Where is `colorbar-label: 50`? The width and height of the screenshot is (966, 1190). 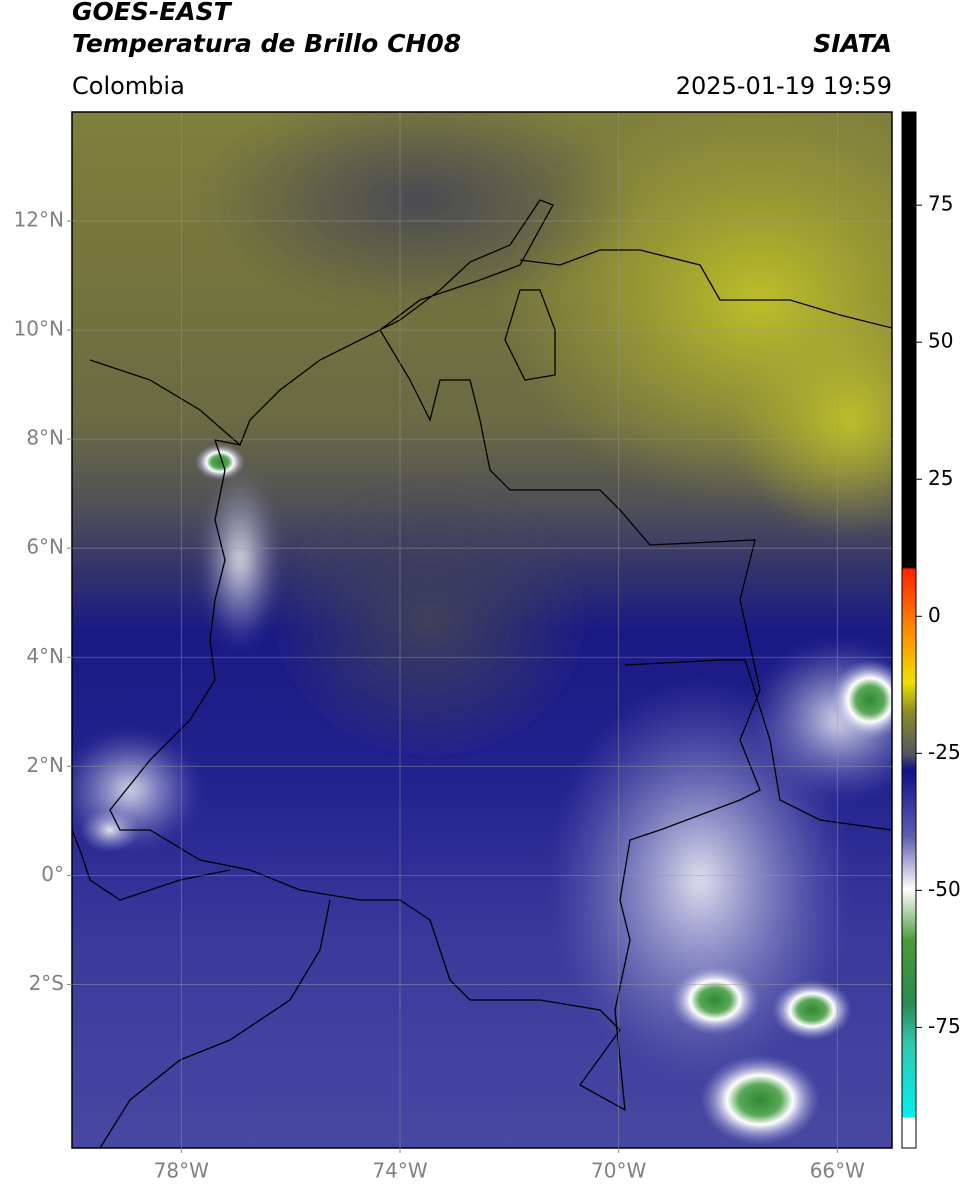 colorbar-label: 50 is located at coordinates (940, 341).